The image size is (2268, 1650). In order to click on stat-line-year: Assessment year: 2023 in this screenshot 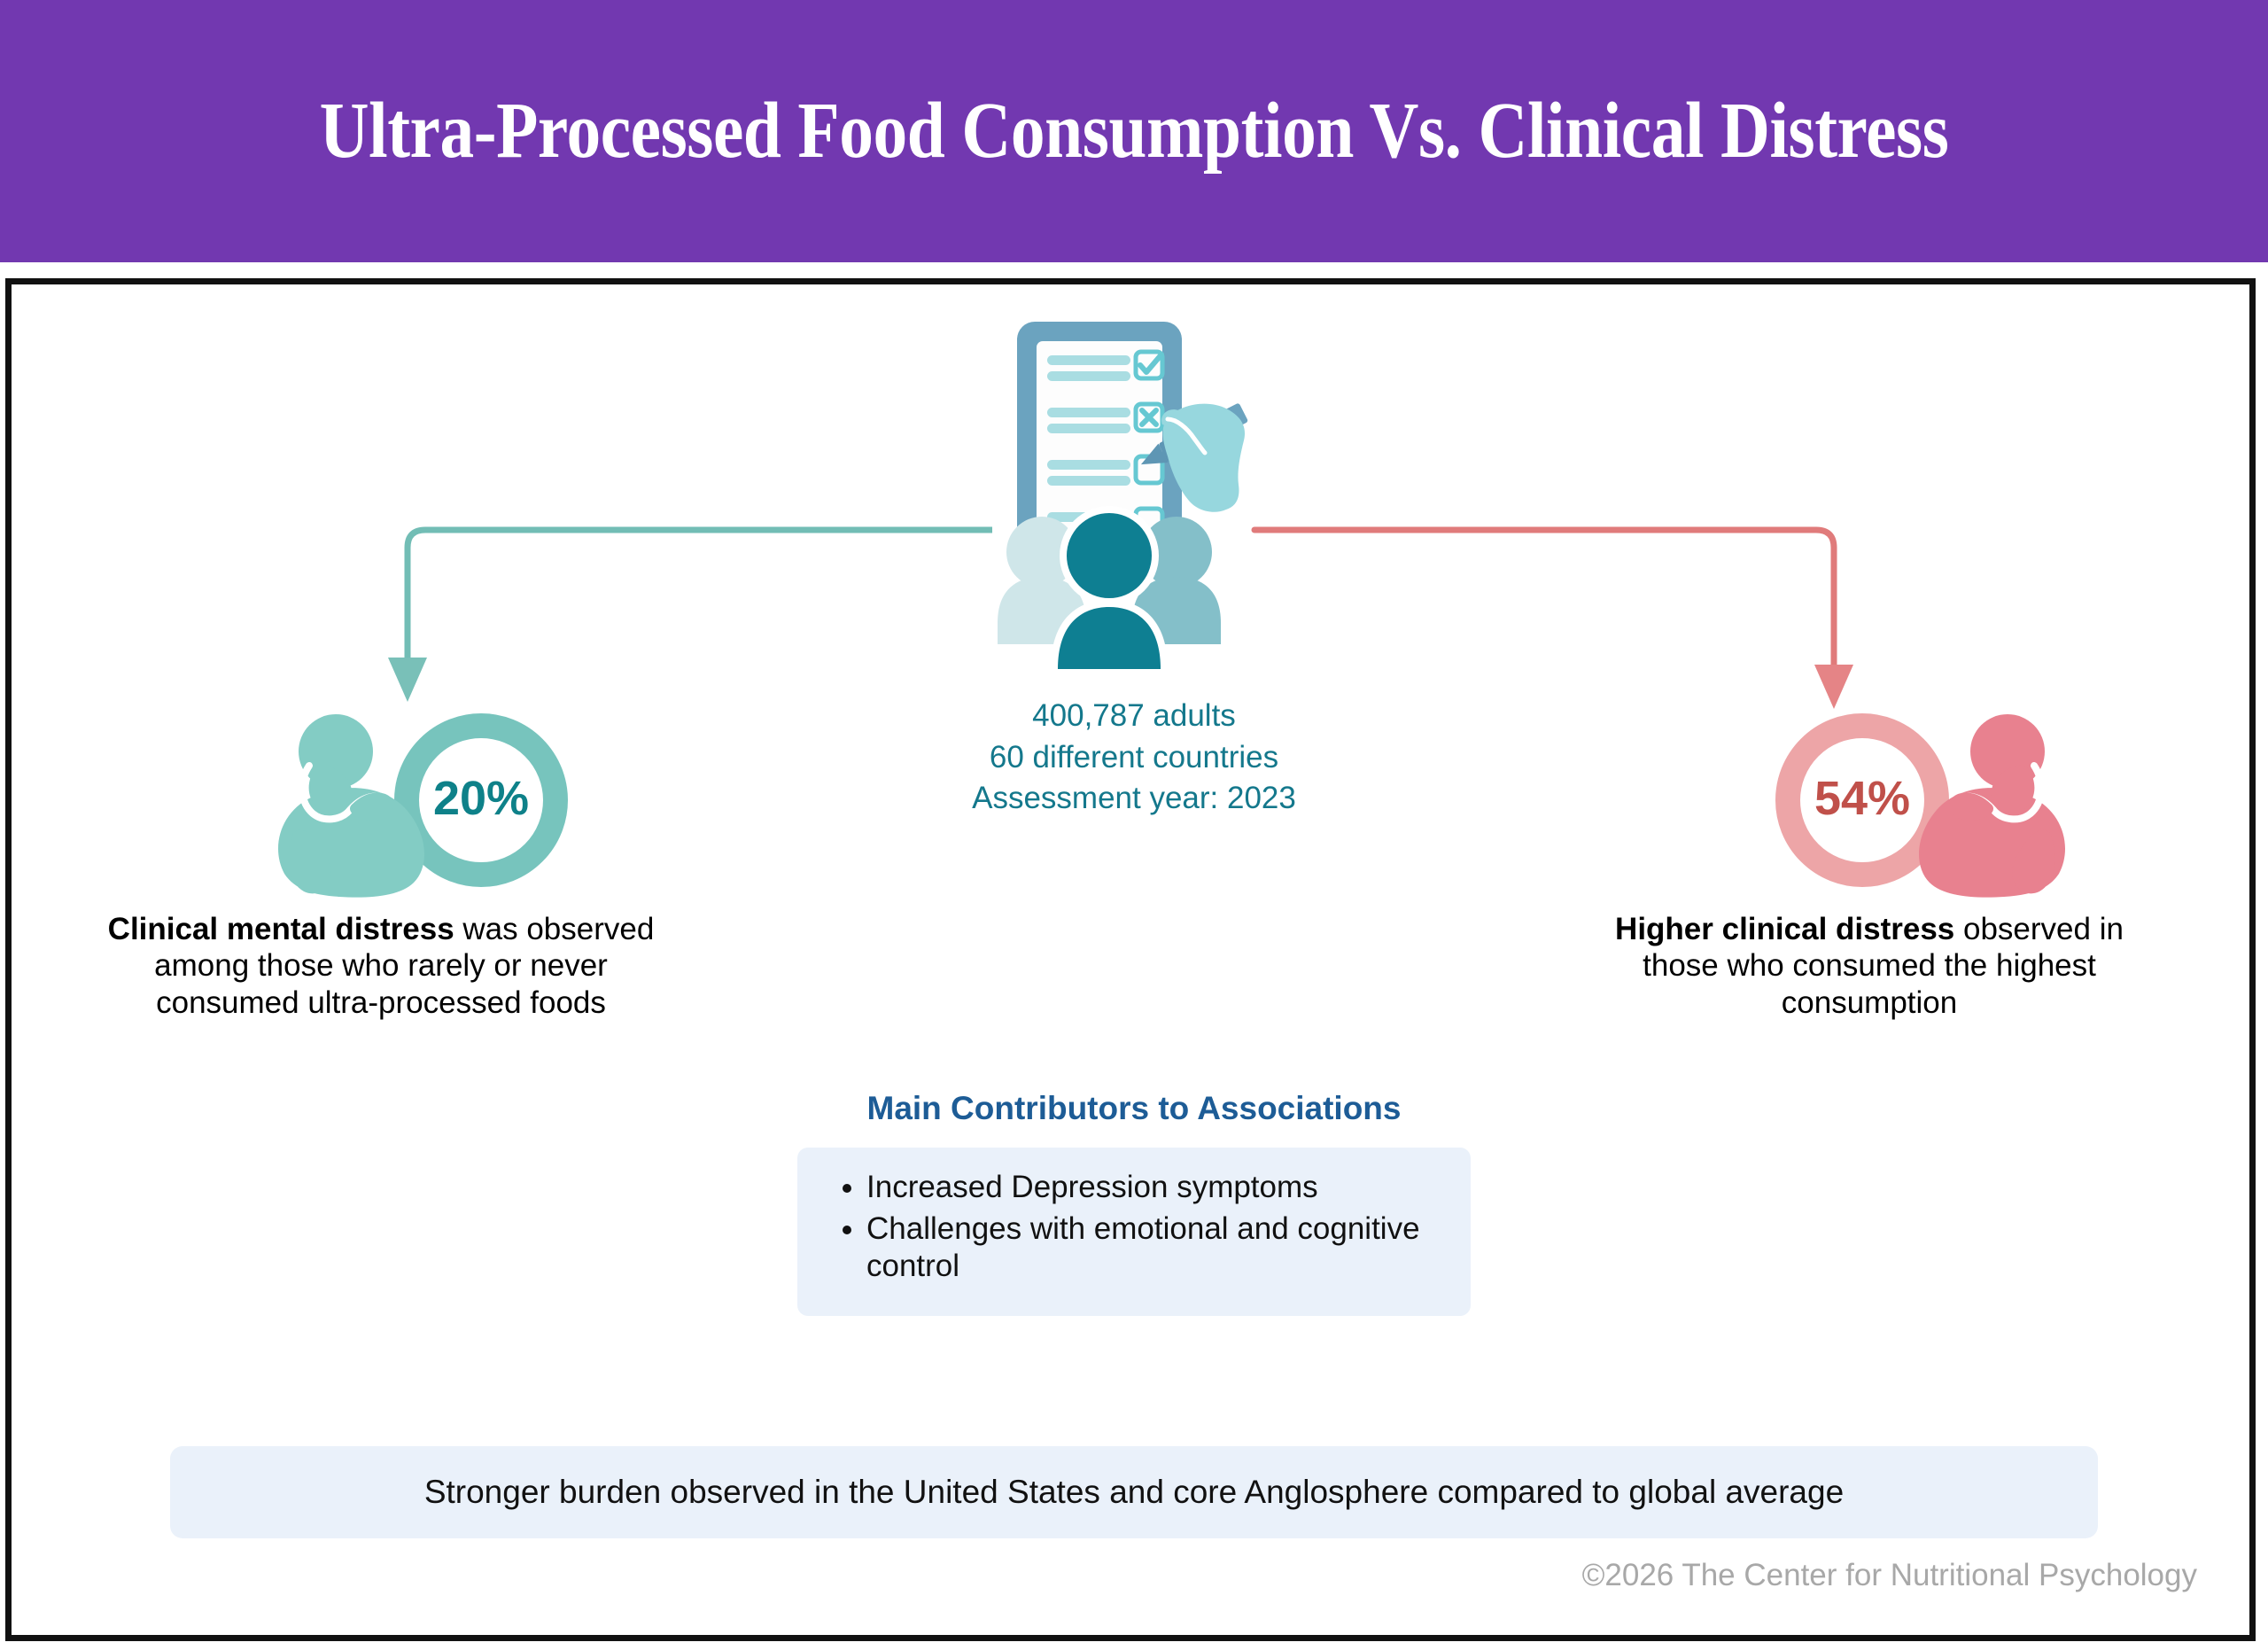, I will do `click(1134, 798)`.